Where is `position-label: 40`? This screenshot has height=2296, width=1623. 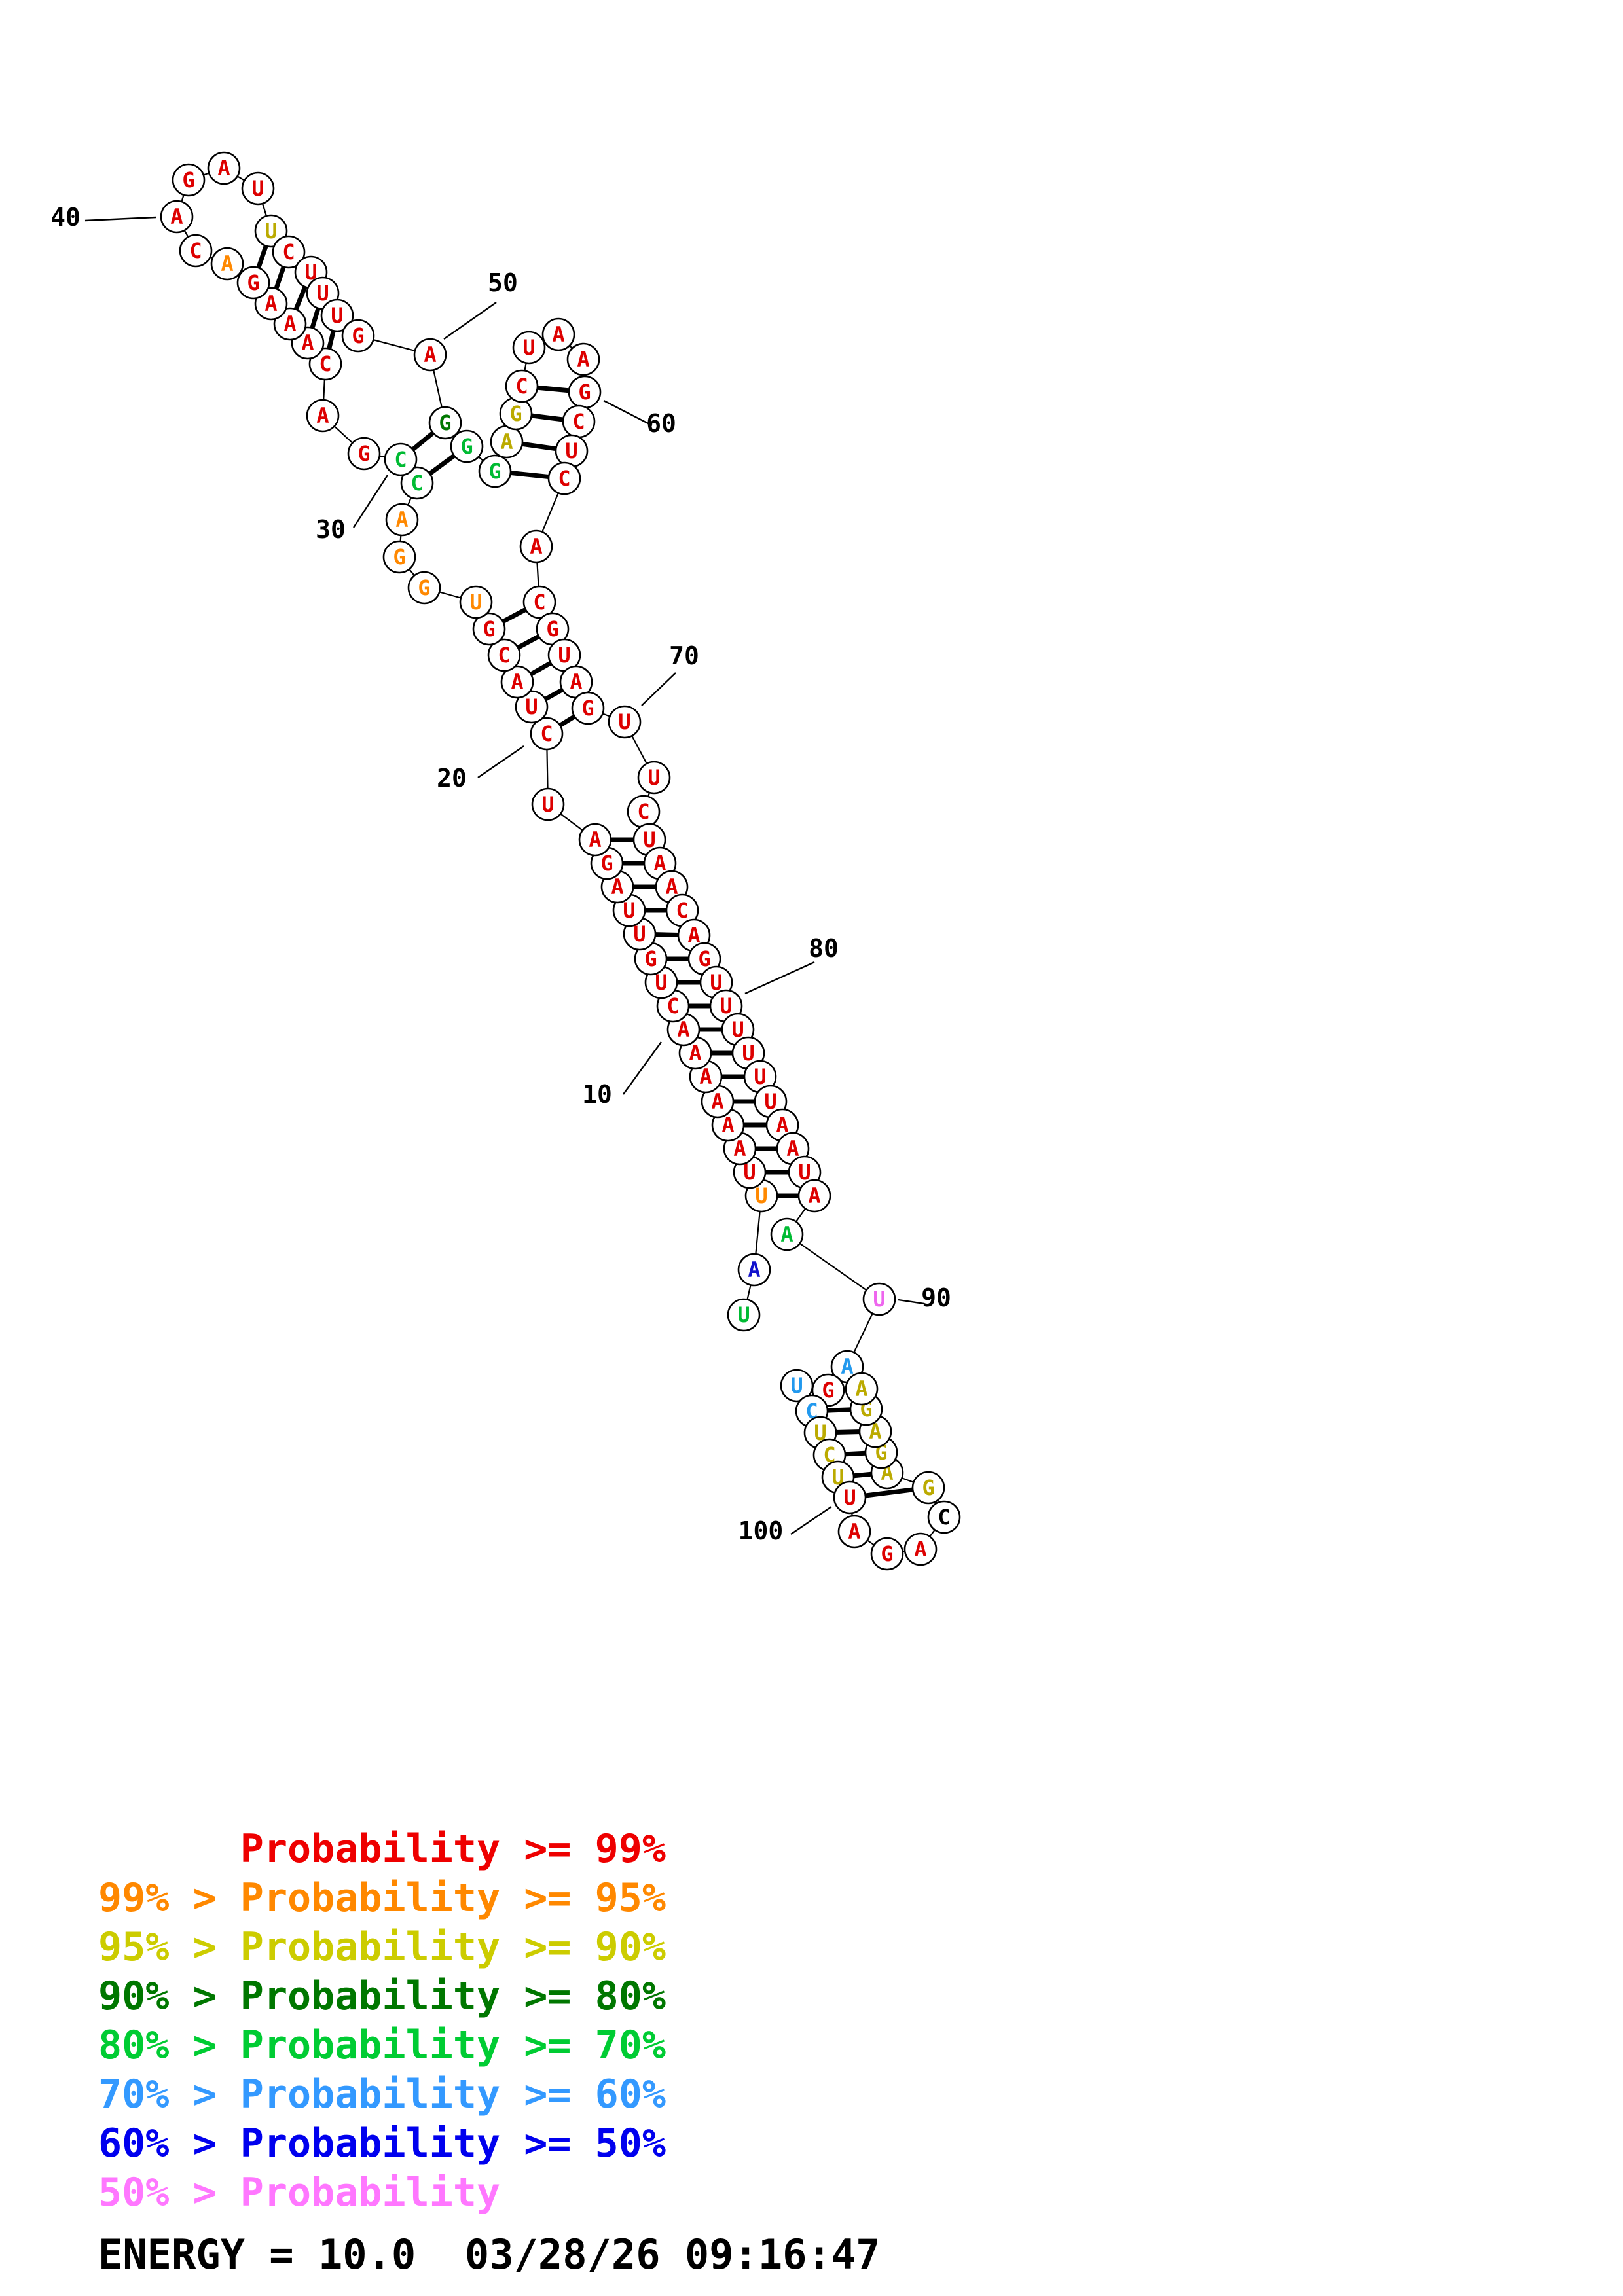
position-label: 40 is located at coordinates (65, 217).